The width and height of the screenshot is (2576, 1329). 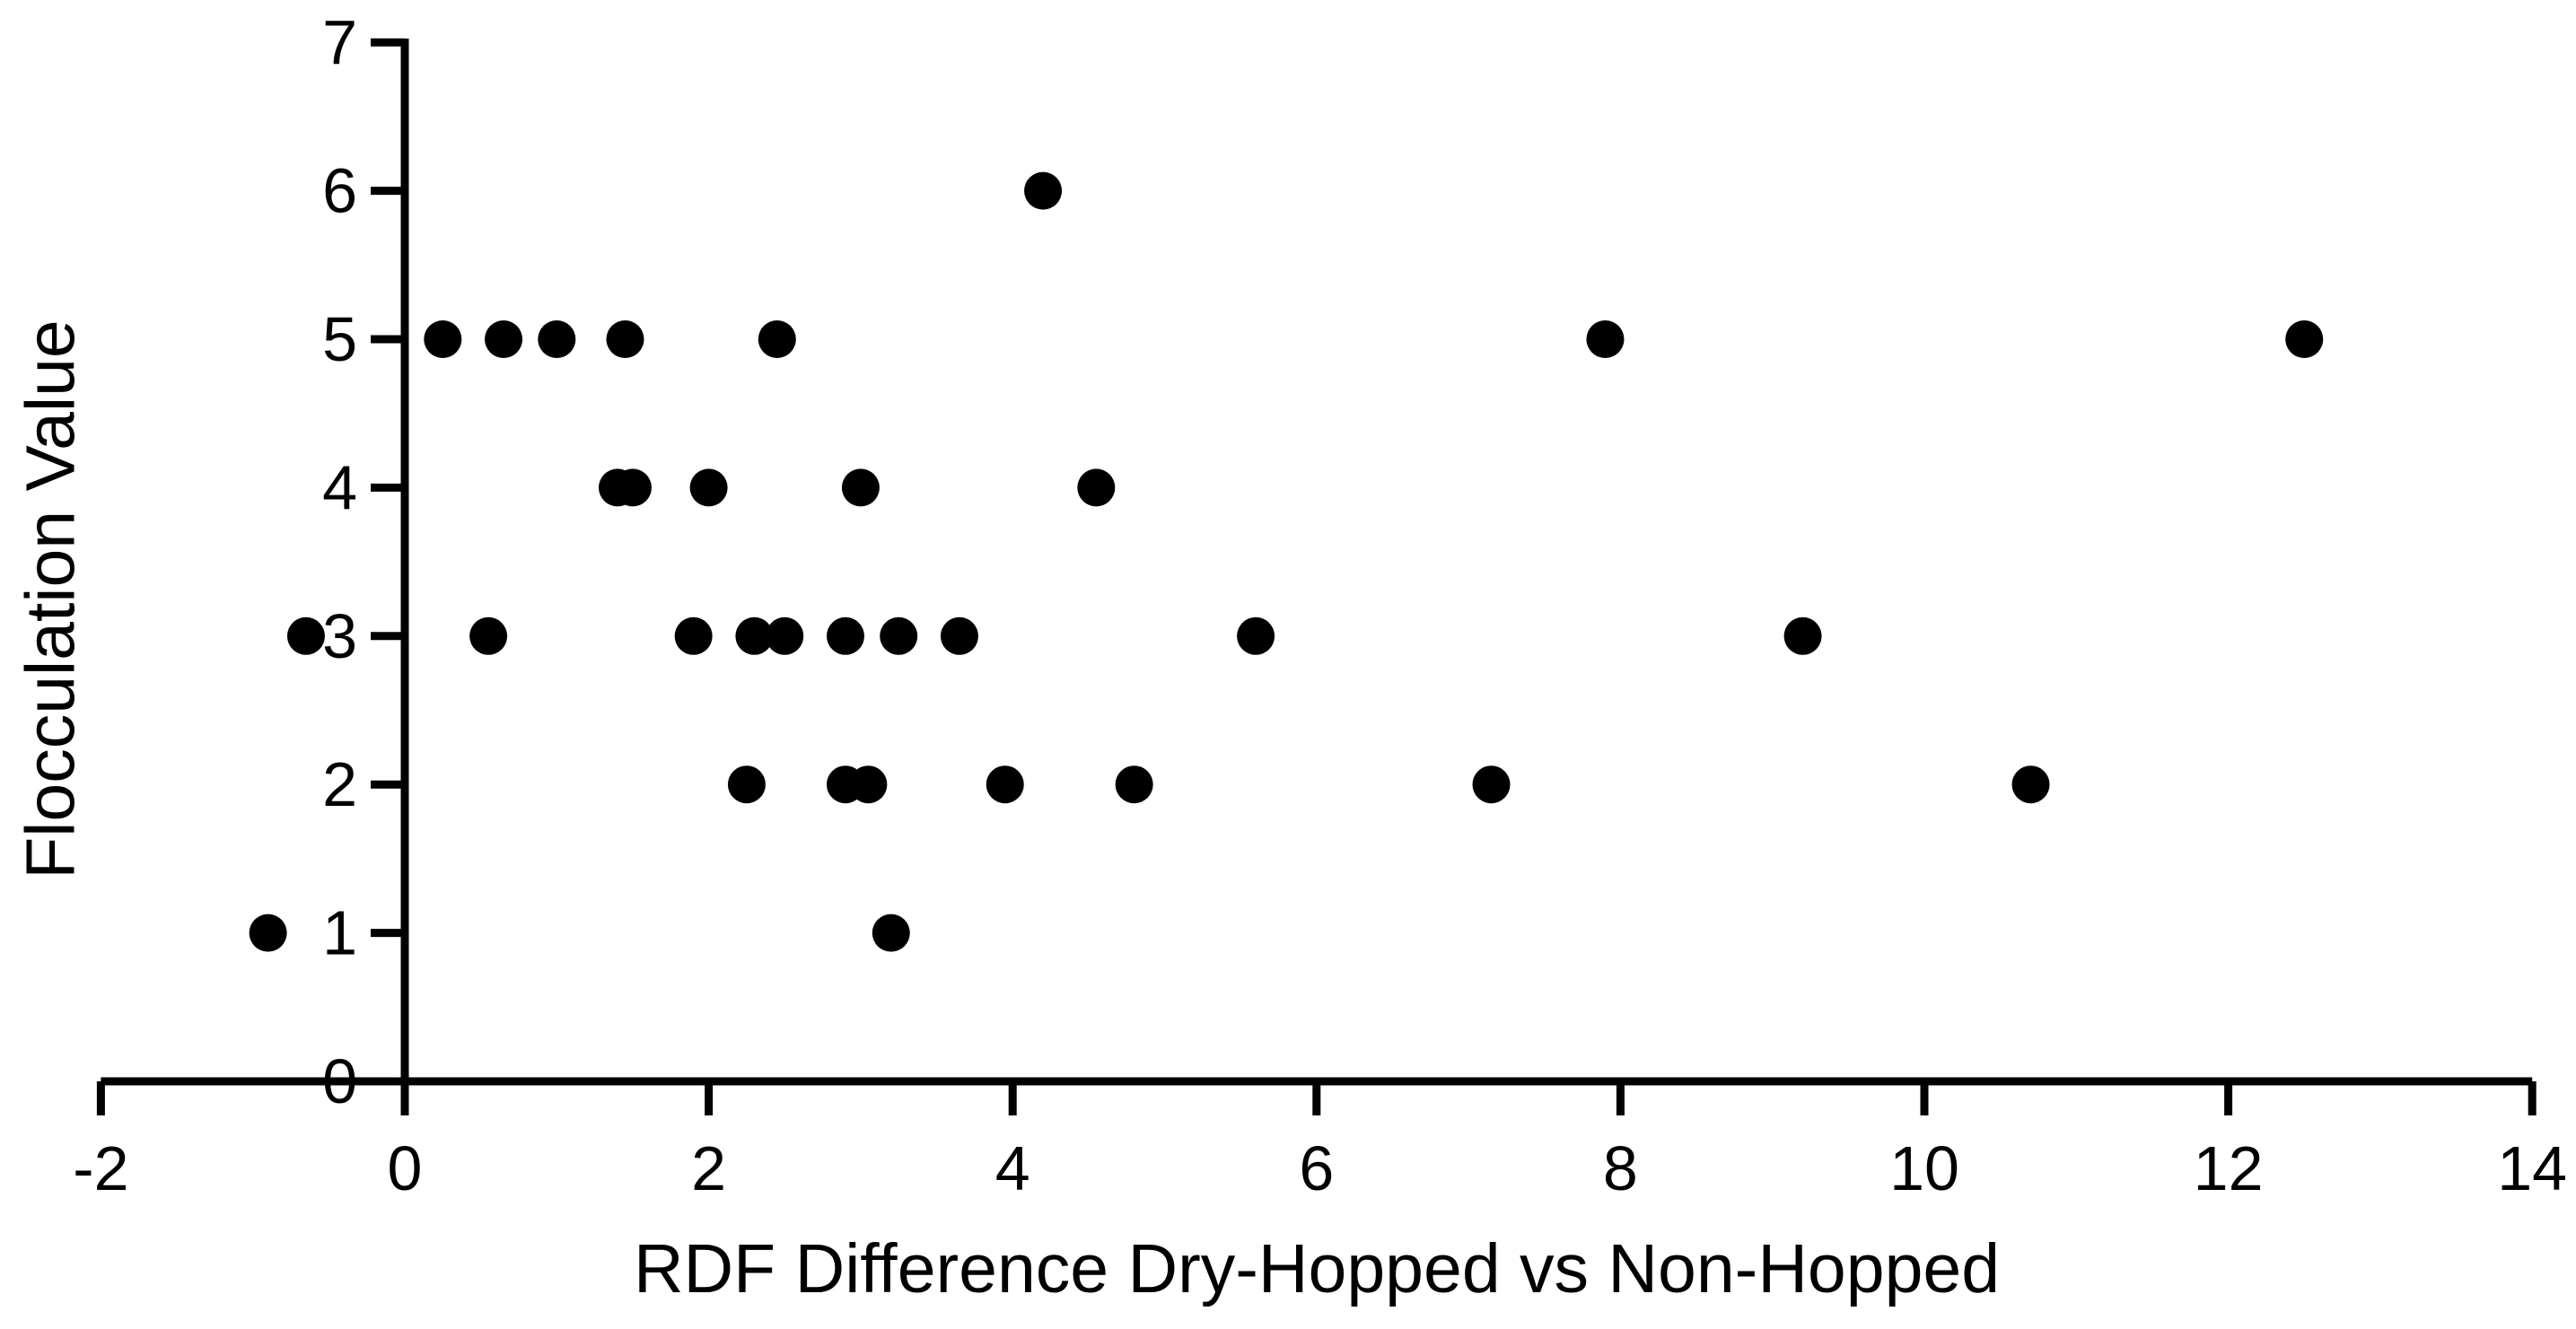 What do you see at coordinates (1012, 1168) in the screenshot?
I see `x-tick-label: 4` at bounding box center [1012, 1168].